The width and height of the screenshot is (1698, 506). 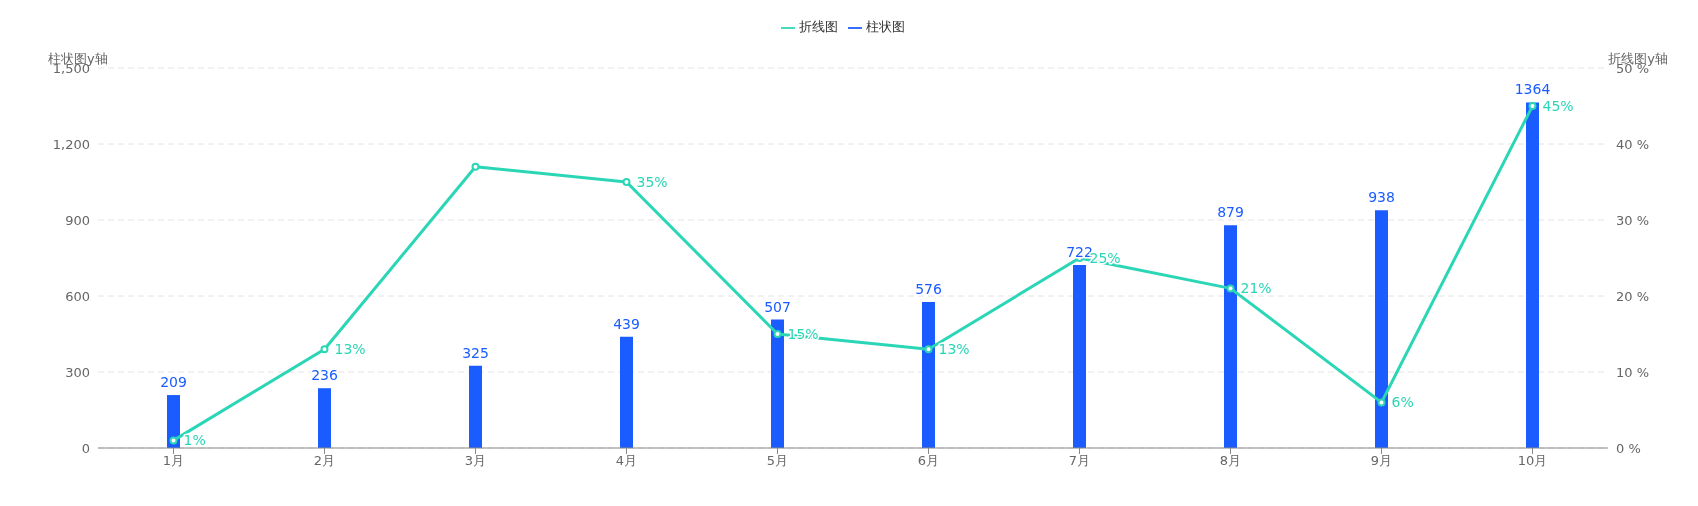 What do you see at coordinates (1256, 288) in the screenshot?
I see `data-label: 21%` at bounding box center [1256, 288].